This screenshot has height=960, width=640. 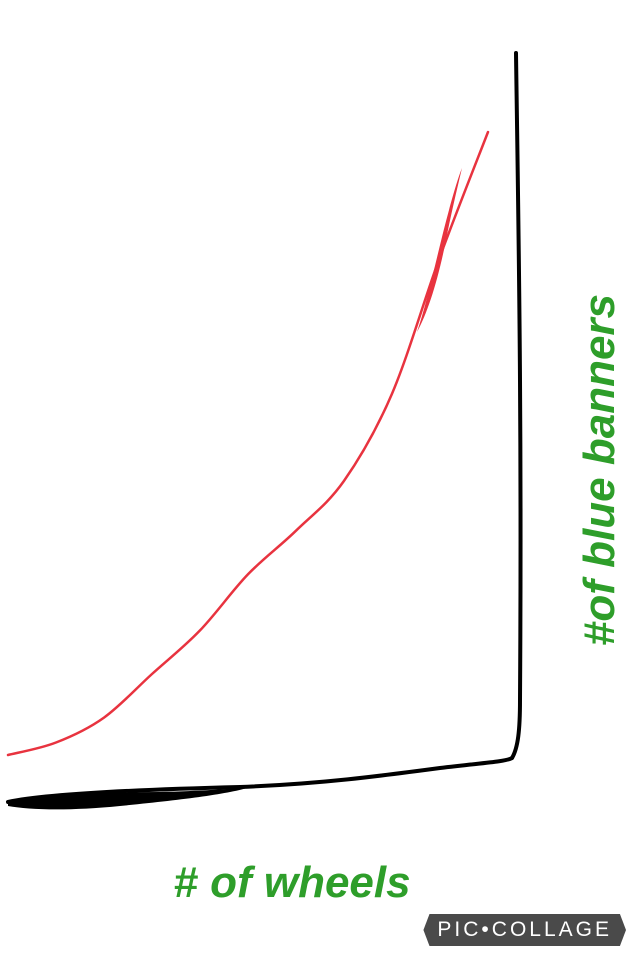 What do you see at coordinates (292, 882) in the screenshot?
I see `x-axis-label: # of wheels` at bounding box center [292, 882].